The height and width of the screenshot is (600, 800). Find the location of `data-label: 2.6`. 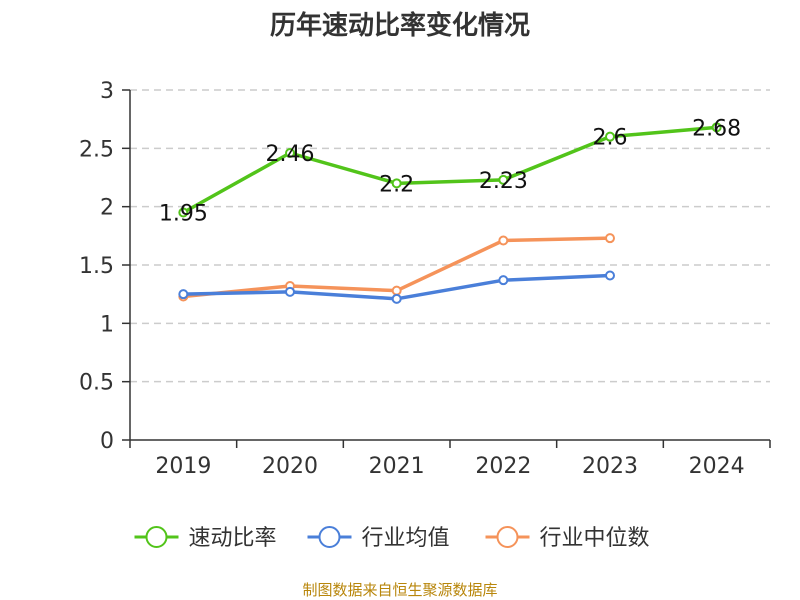

data-label: 2.6 is located at coordinates (610, 138).